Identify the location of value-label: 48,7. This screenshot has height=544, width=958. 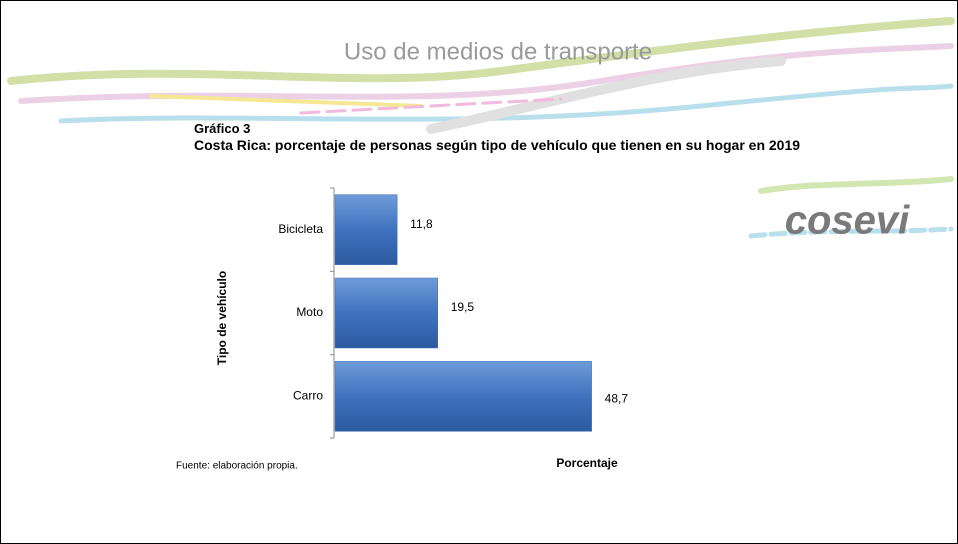
(617, 399).